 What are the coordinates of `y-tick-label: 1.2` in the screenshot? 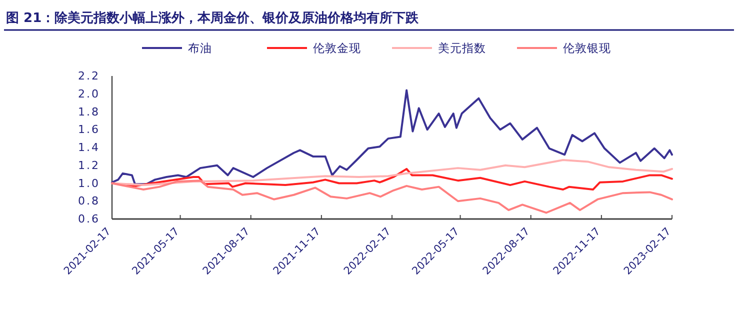 It's located at (89, 165).